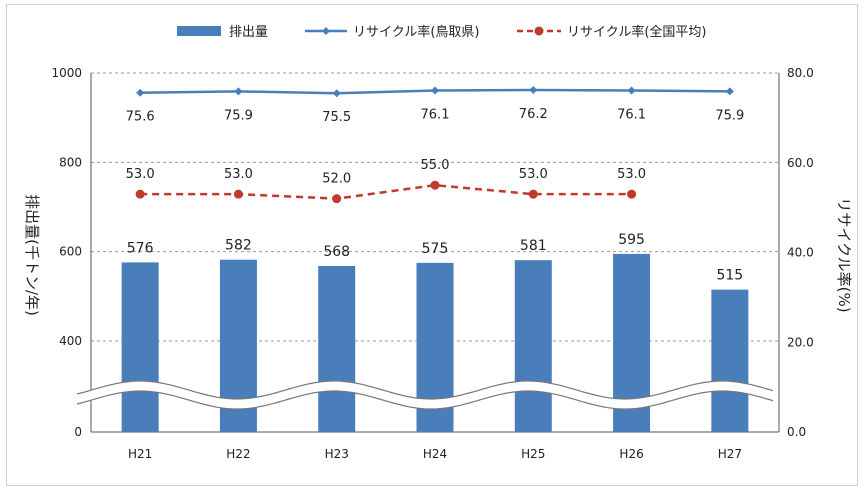  I want to click on pref-value-label: 75.5, so click(336, 117).